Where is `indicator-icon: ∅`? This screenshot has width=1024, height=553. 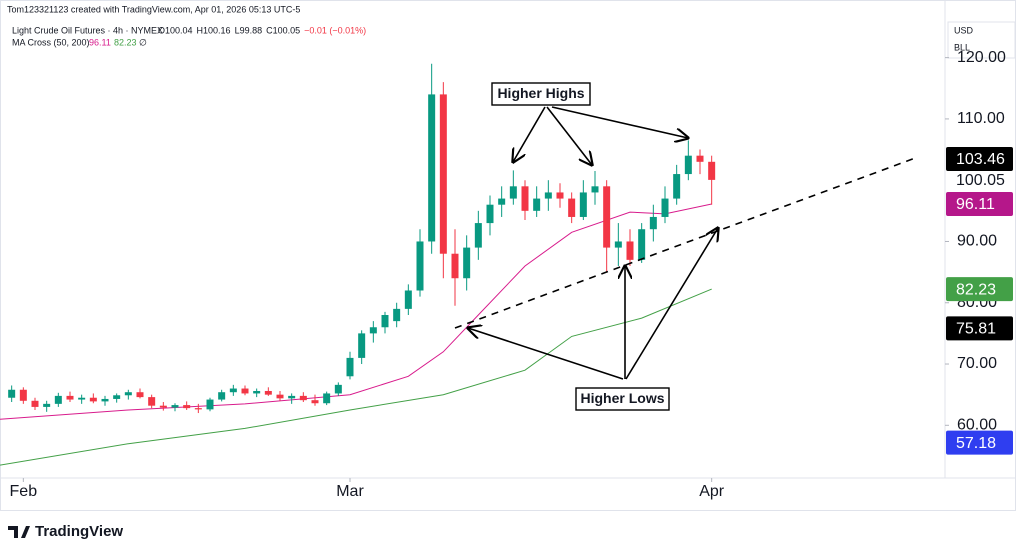
indicator-icon: ∅ is located at coordinates (143, 42).